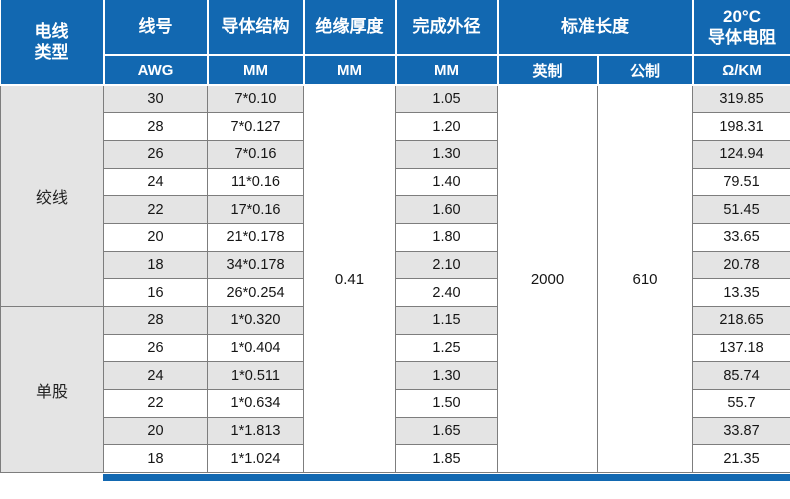 The height and width of the screenshot is (499, 790). Describe the element at coordinates (741, 431) in the screenshot. I see `resistance-cell: 33.87` at that location.